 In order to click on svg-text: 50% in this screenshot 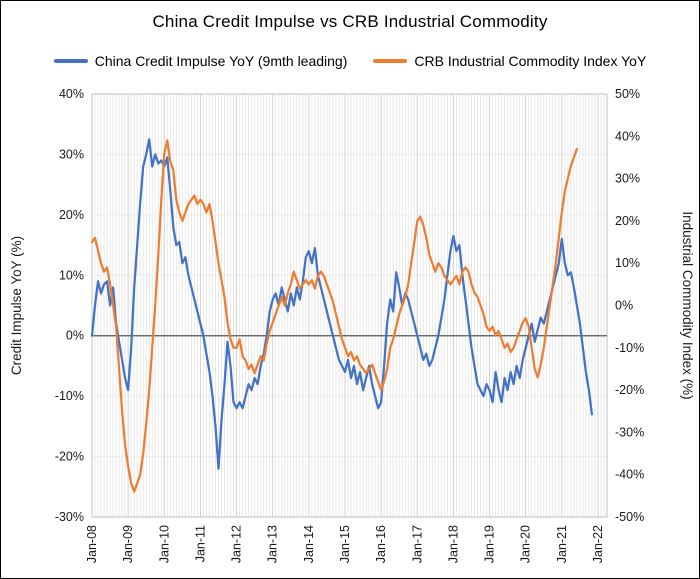, I will do `click(627, 94)`.